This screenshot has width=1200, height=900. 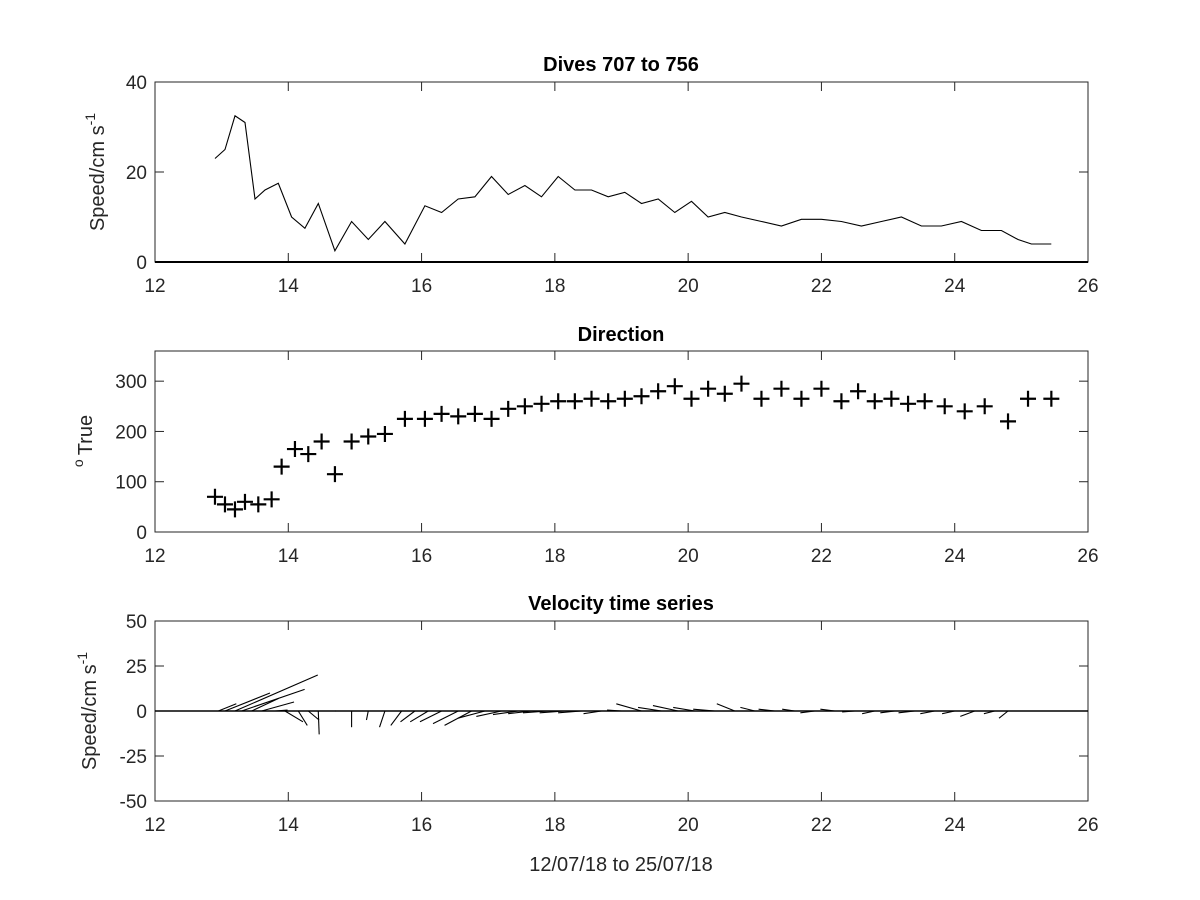 What do you see at coordinates (554, 286) in the screenshot?
I see `x-tick-label: 18` at bounding box center [554, 286].